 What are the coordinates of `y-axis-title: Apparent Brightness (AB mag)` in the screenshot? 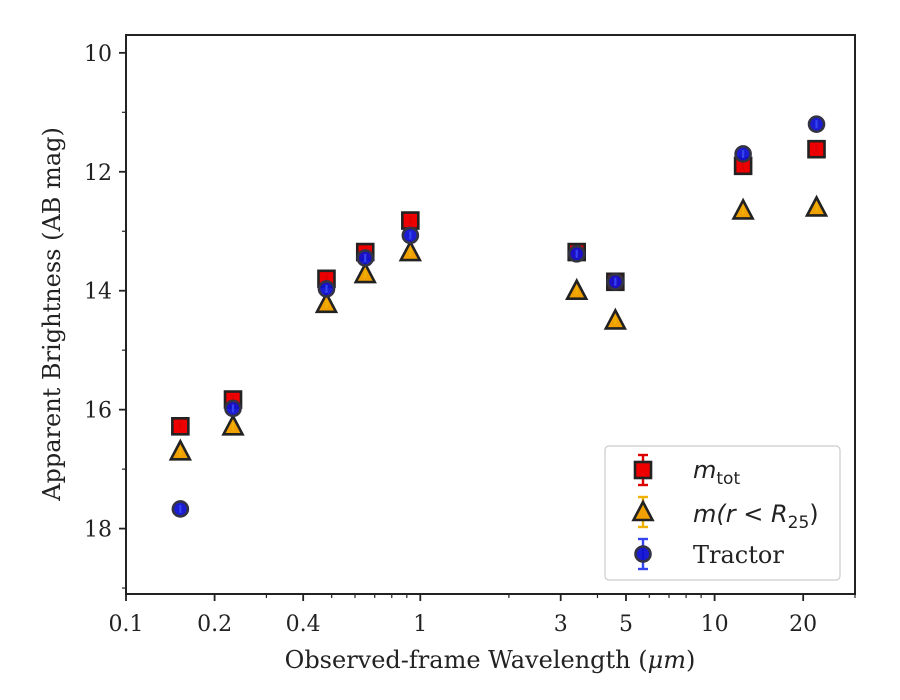 It's located at (52, 314).